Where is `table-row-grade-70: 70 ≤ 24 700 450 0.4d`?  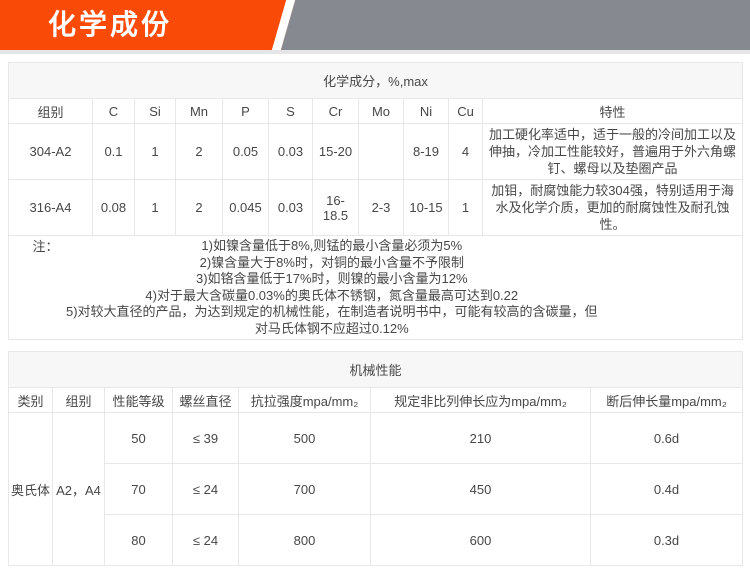
table-row-grade-70: 70 ≤ 24 700 450 0.4d is located at coordinates (376, 489).